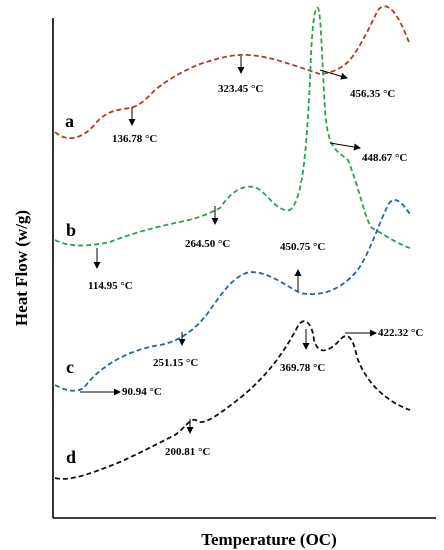 This screenshot has height=550, width=444. What do you see at coordinates (302, 368) in the screenshot?
I see `series-d-annotation-label: 369.78 °C` at bounding box center [302, 368].